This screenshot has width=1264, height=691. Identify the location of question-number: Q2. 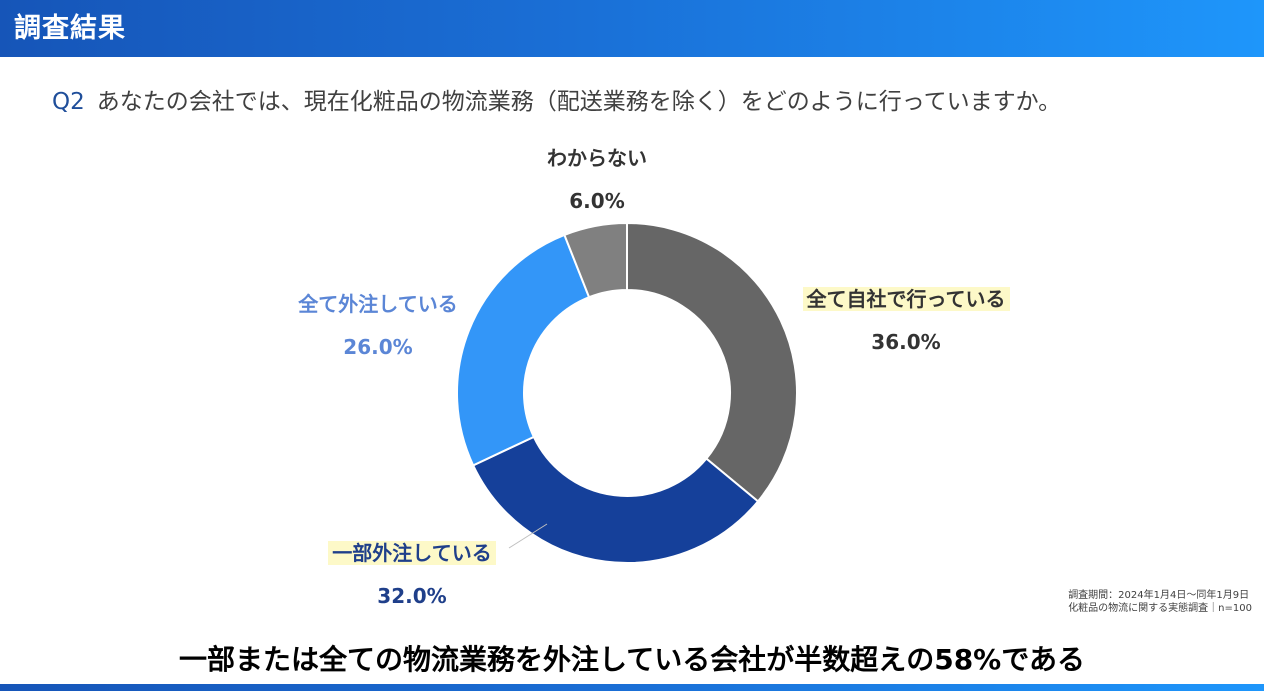
(68, 102).